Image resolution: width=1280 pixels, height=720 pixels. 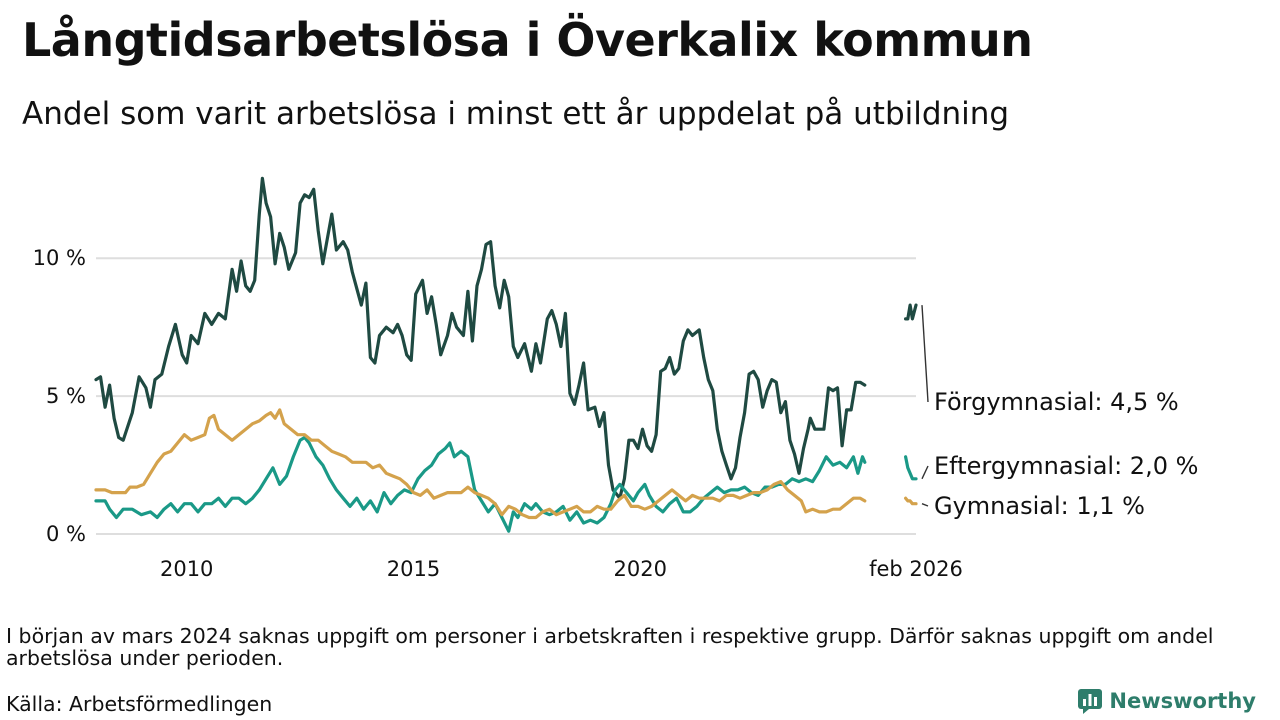 I want to click on brand-logo: Newsworthy, so click(x=1166, y=701).